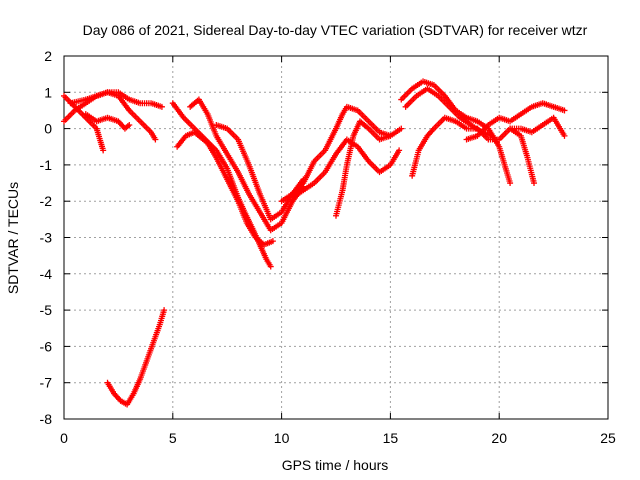 This screenshot has height=480, width=640. What do you see at coordinates (13, 238) in the screenshot?
I see `y-axis-label: SDTVAR / TECUs` at bounding box center [13, 238].